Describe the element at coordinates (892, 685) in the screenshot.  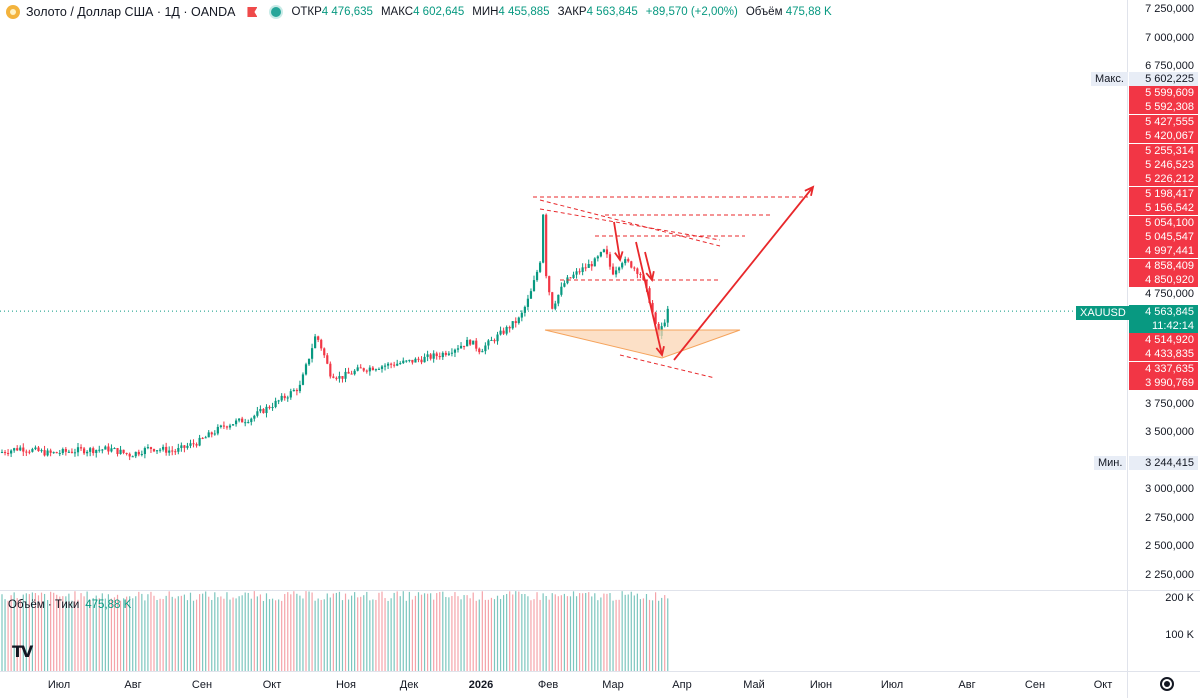
I see `time-label: Июл` at that location.